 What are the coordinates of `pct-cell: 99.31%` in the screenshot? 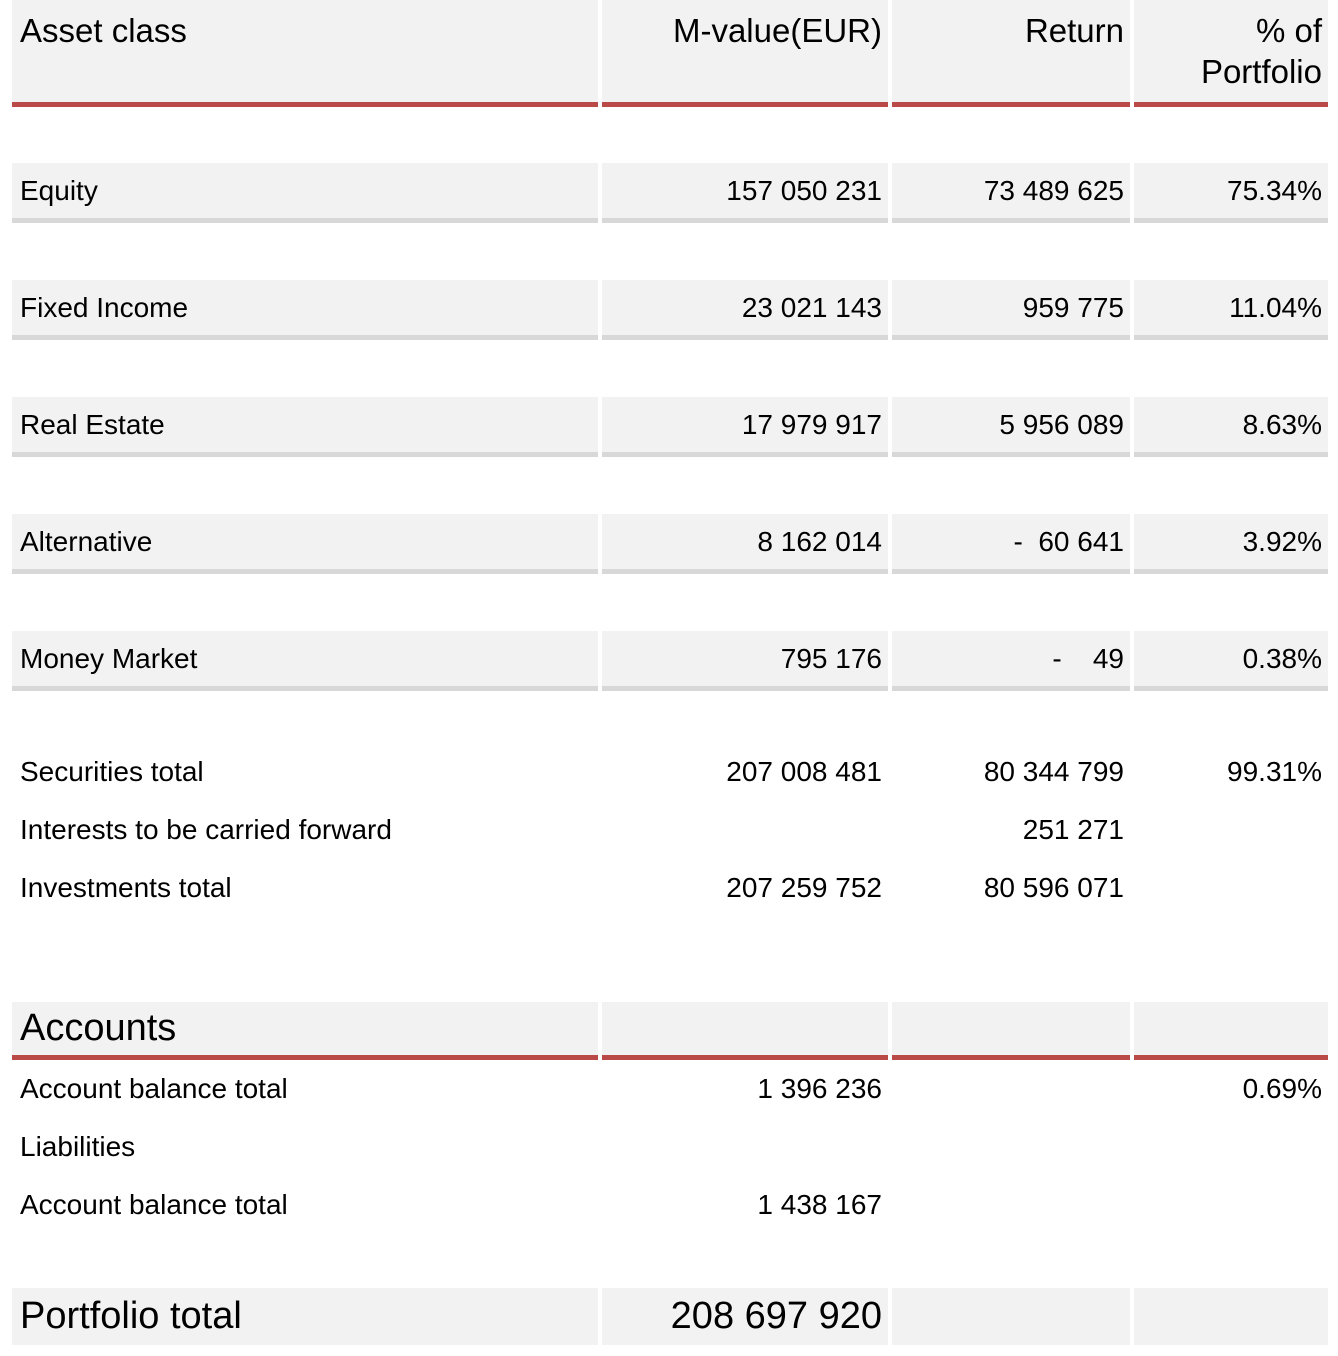 It's located at (1274, 771).